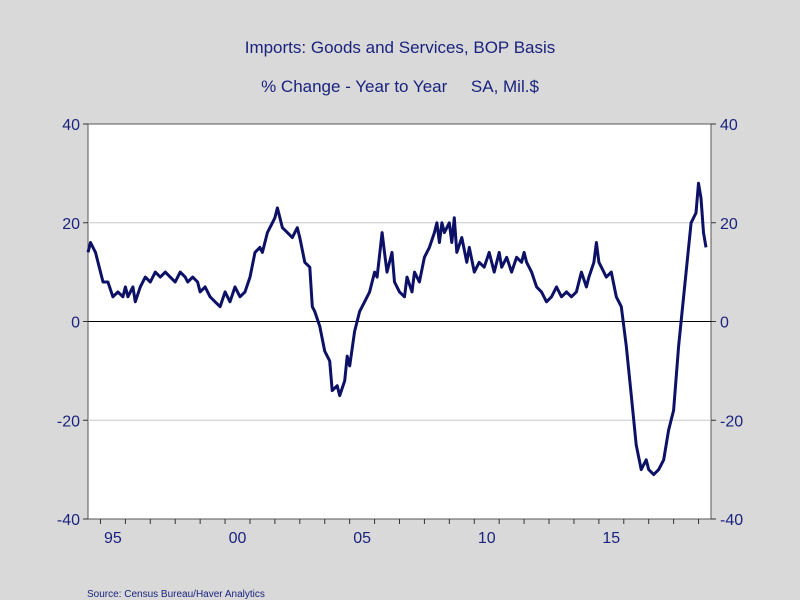  What do you see at coordinates (724, 323) in the screenshot?
I see `y-tick-label-right: 0` at bounding box center [724, 323].